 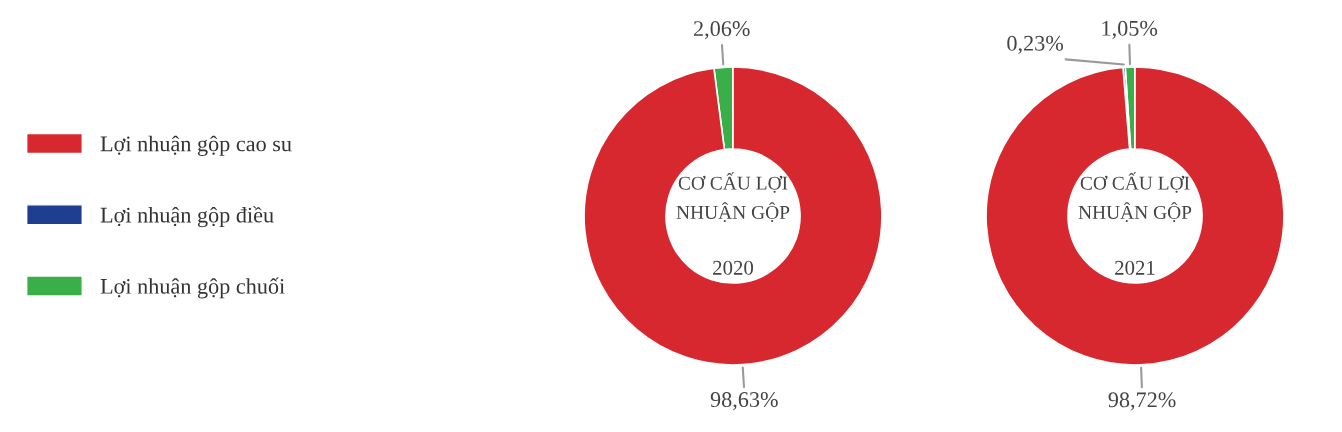 What do you see at coordinates (721, 30) in the screenshot?
I see `data-label: 2,06%` at bounding box center [721, 30].